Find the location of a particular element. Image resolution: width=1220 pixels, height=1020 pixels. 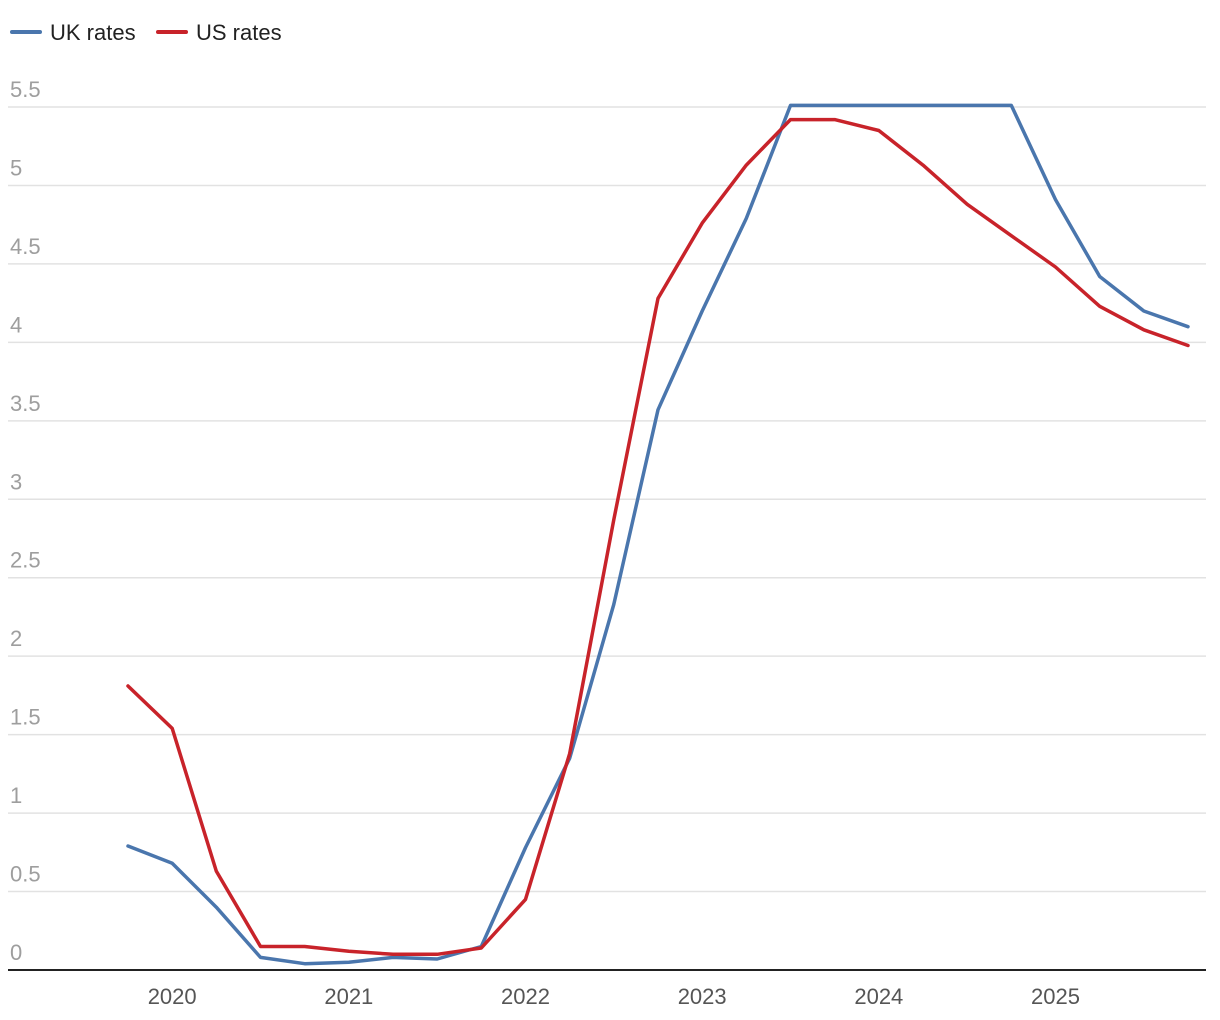

x-tick-label: 2025 is located at coordinates (1055, 996).